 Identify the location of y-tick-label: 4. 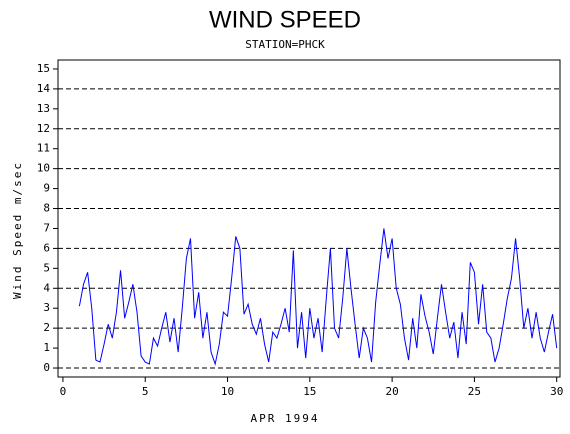
(46, 287).